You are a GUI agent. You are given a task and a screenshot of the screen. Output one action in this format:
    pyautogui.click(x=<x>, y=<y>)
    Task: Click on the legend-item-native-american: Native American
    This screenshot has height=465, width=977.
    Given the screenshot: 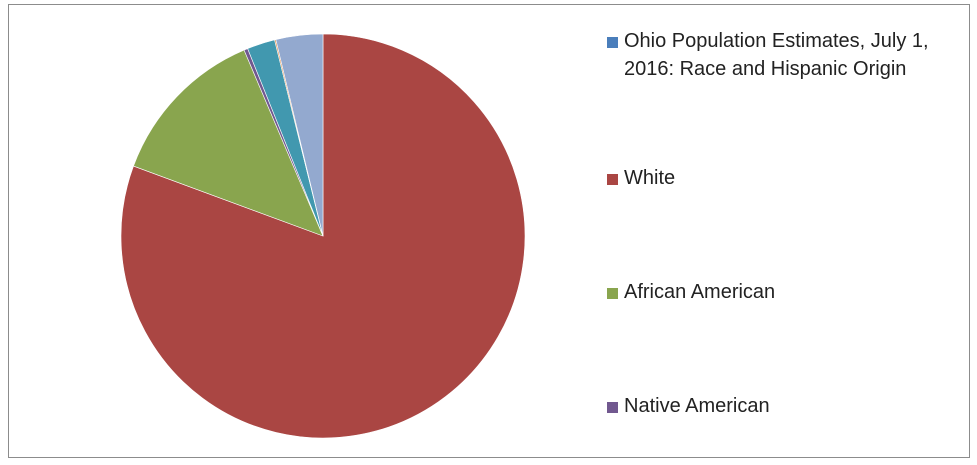 What is the action you would take?
    pyautogui.click(x=787, y=406)
    